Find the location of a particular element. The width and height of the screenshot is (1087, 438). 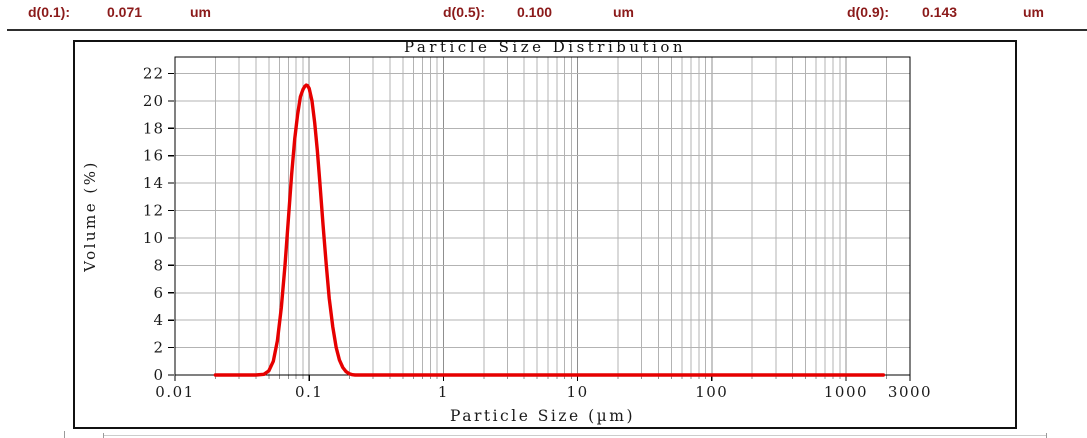

y-tick-label: 14 is located at coordinates (153, 183).